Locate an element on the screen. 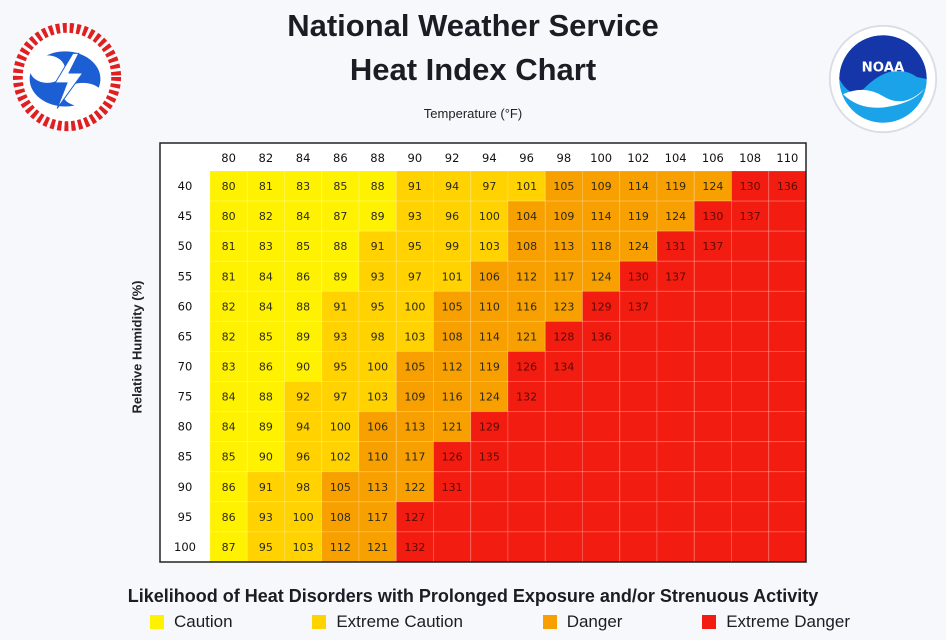 Image resolution: width=946 pixels, height=640 pixels. heat-value-label: 86 is located at coordinates (229, 517).